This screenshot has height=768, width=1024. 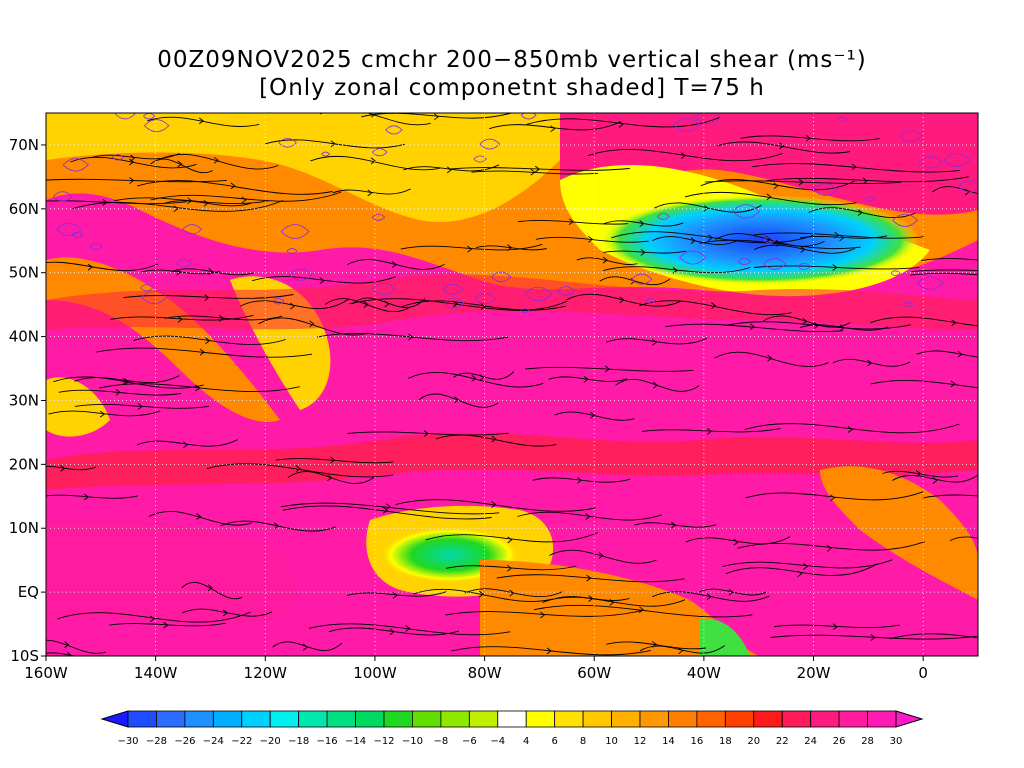 What do you see at coordinates (769, 164) in the screenshot?
I see `region-north-magenta` at bounding box center [769, 164].